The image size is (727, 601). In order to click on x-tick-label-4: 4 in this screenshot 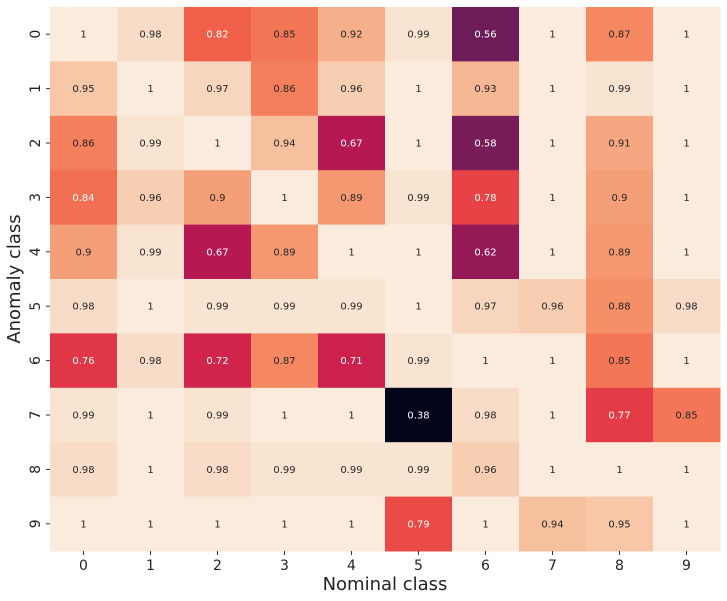, I will do `click(351, 566)`.